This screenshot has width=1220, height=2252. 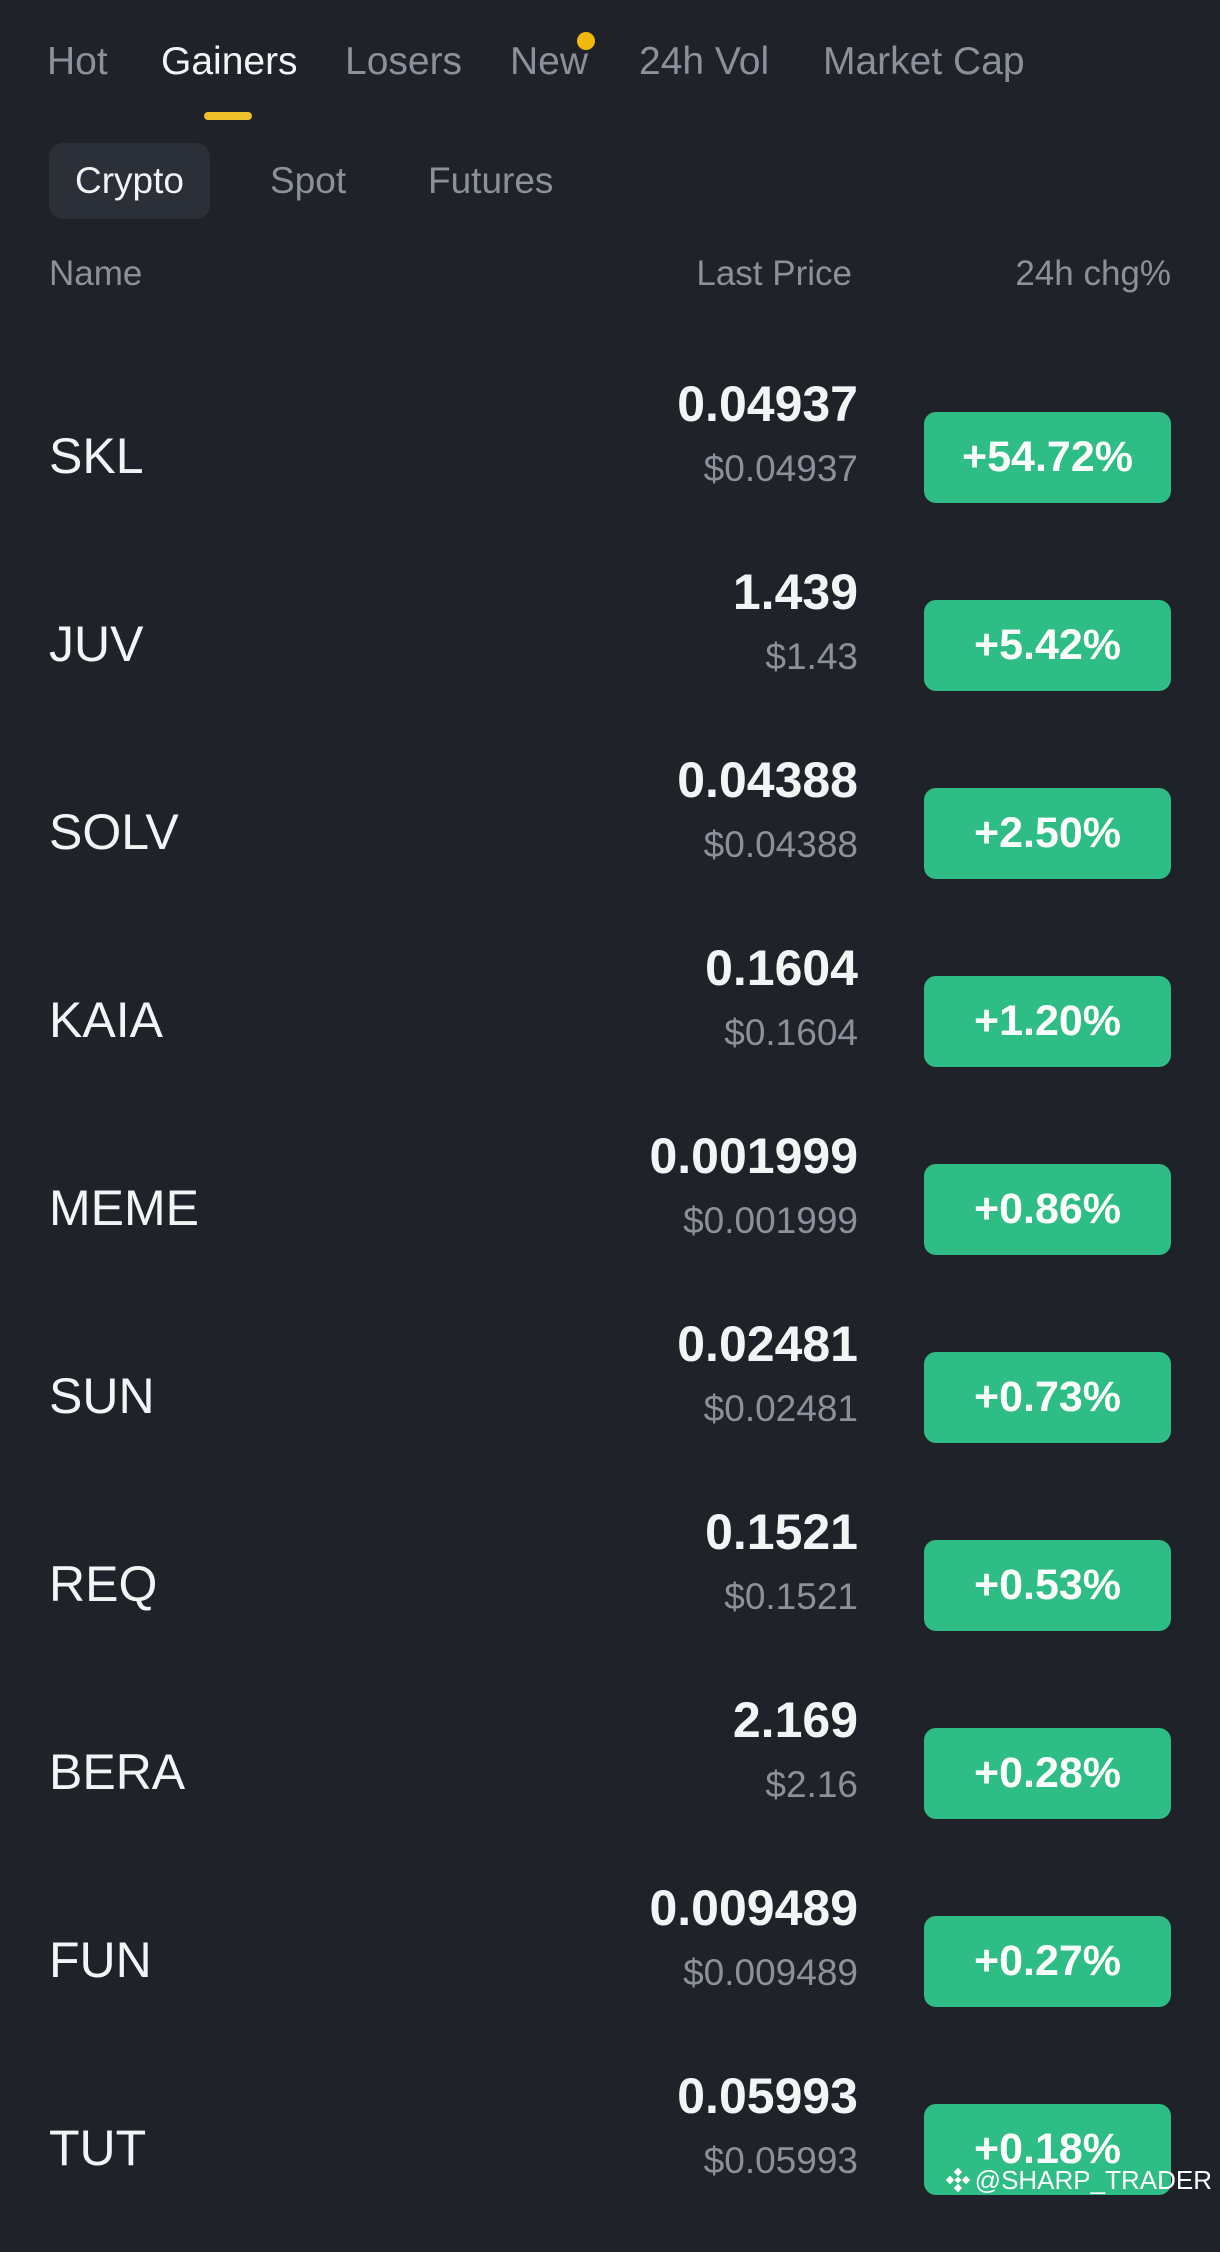 I want to click on row-last-price: 0.001999, so click(x=753, y=1156).